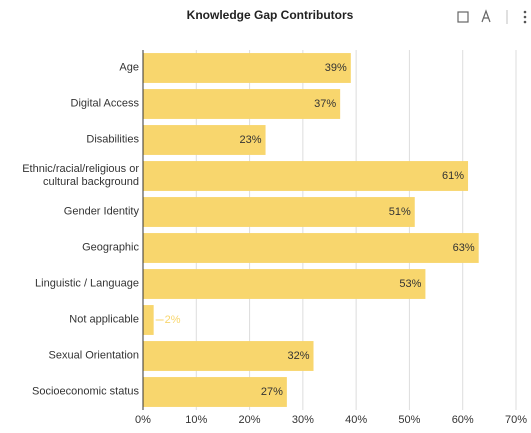  What do you see at coordinates (173, 320) in the screenshot?
I see `value-label: 2%` at bounding box center [173, 320].